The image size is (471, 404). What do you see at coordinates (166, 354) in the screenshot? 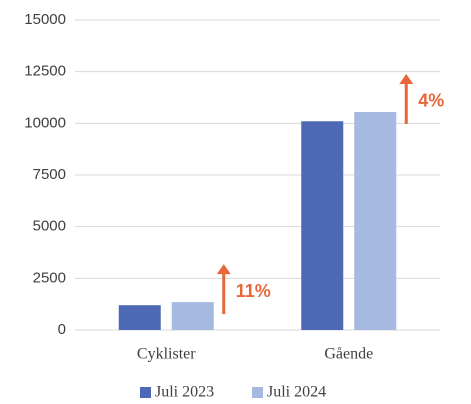
I see `x-tick-label: Cyklister` at bounding box center [166, 354].